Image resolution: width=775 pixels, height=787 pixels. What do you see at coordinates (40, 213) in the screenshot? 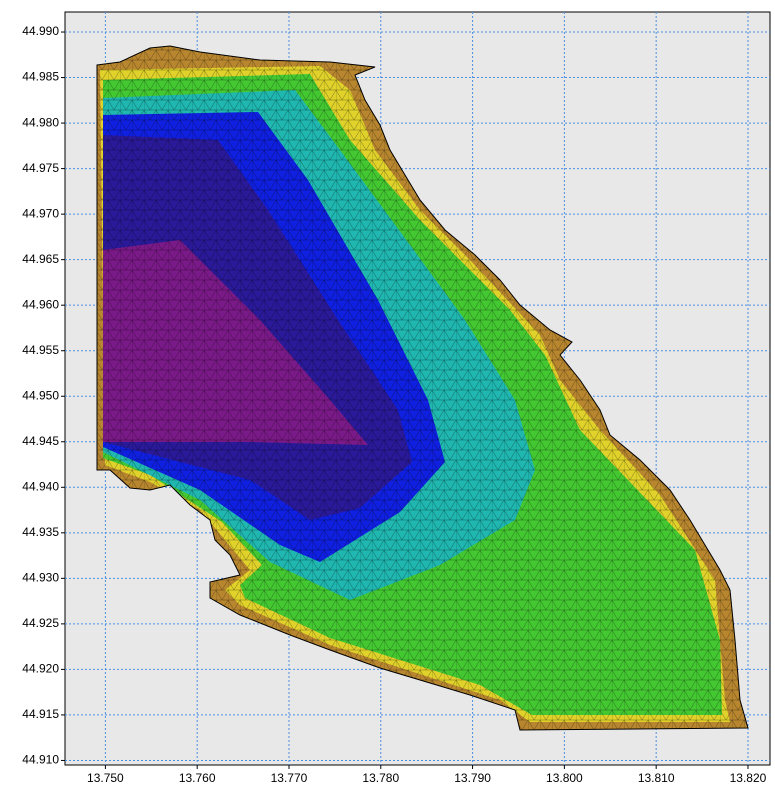
I see `y-tick-label: 44.970` at bounding box center [40, 213].